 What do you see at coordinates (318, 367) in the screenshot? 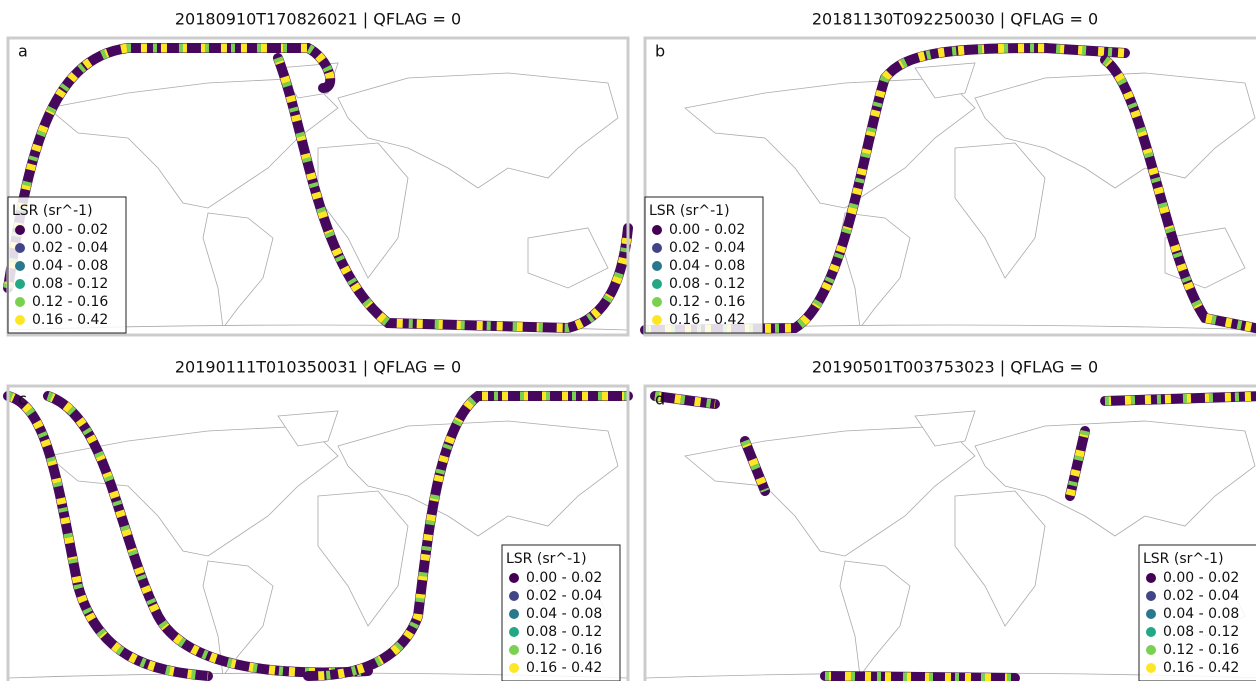
I see `panel-title: 20190111T010350031 | QFLAG = 0` at bounding box center [318, 367].